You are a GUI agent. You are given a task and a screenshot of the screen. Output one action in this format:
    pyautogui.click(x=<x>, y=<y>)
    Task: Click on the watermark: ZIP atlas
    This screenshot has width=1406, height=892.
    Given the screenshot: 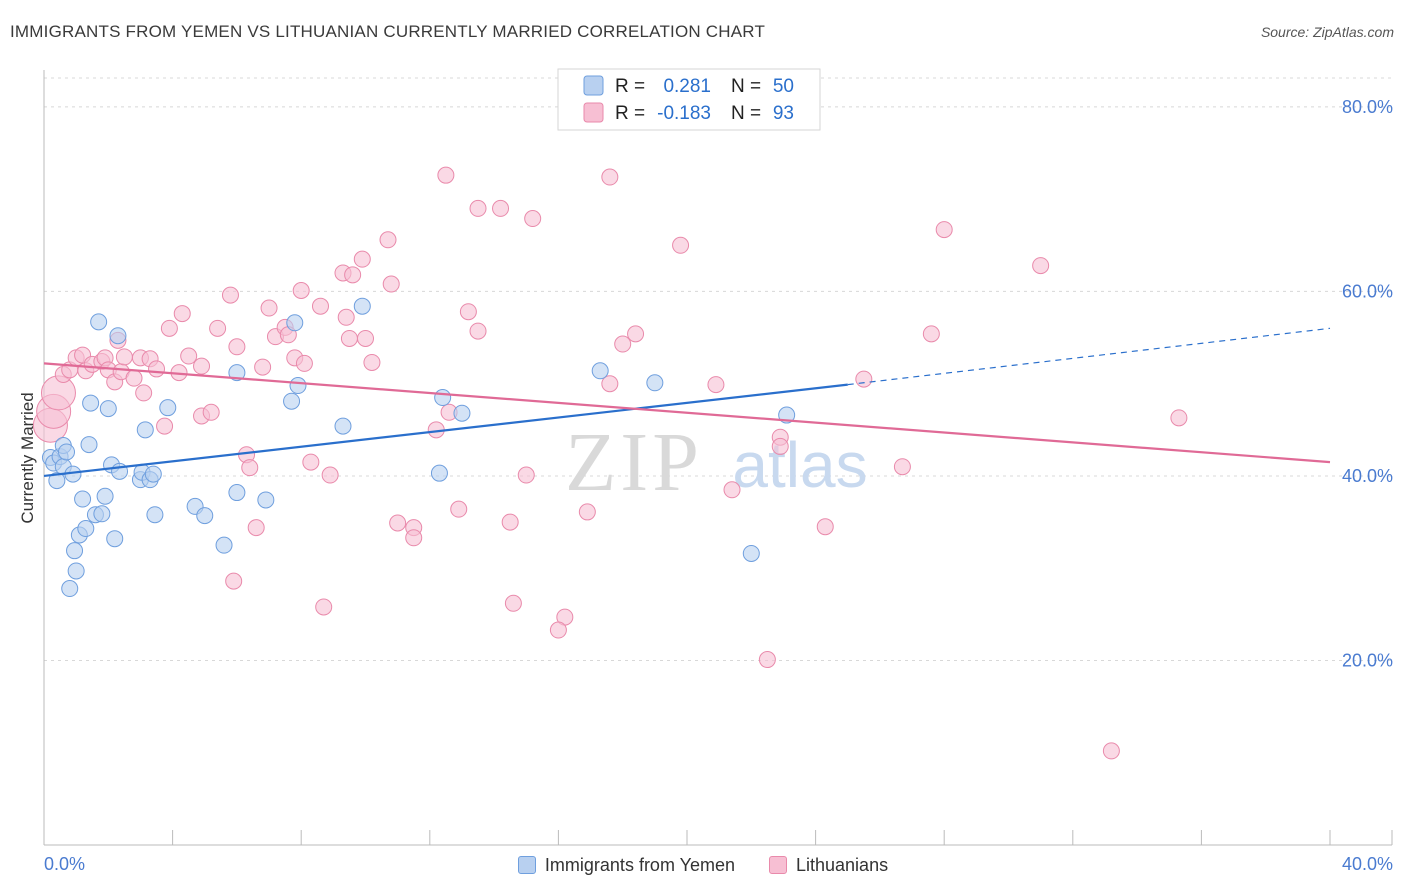 What is the action you would take?
    pyautogui.click(x=716, y=462)
    